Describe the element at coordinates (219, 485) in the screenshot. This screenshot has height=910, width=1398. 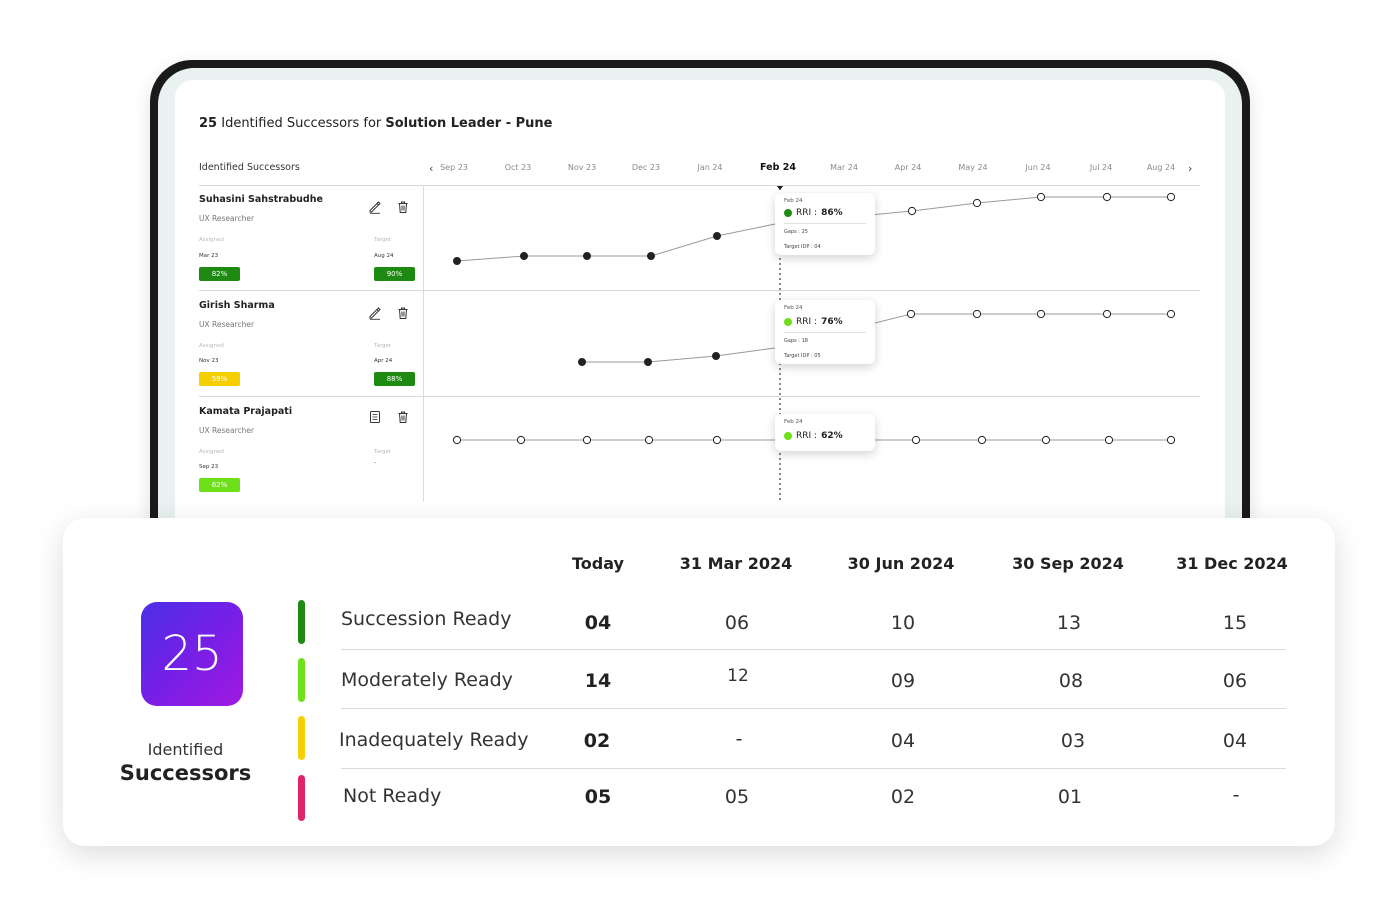
I see `assigned-rri-badge: 62%` at that location.